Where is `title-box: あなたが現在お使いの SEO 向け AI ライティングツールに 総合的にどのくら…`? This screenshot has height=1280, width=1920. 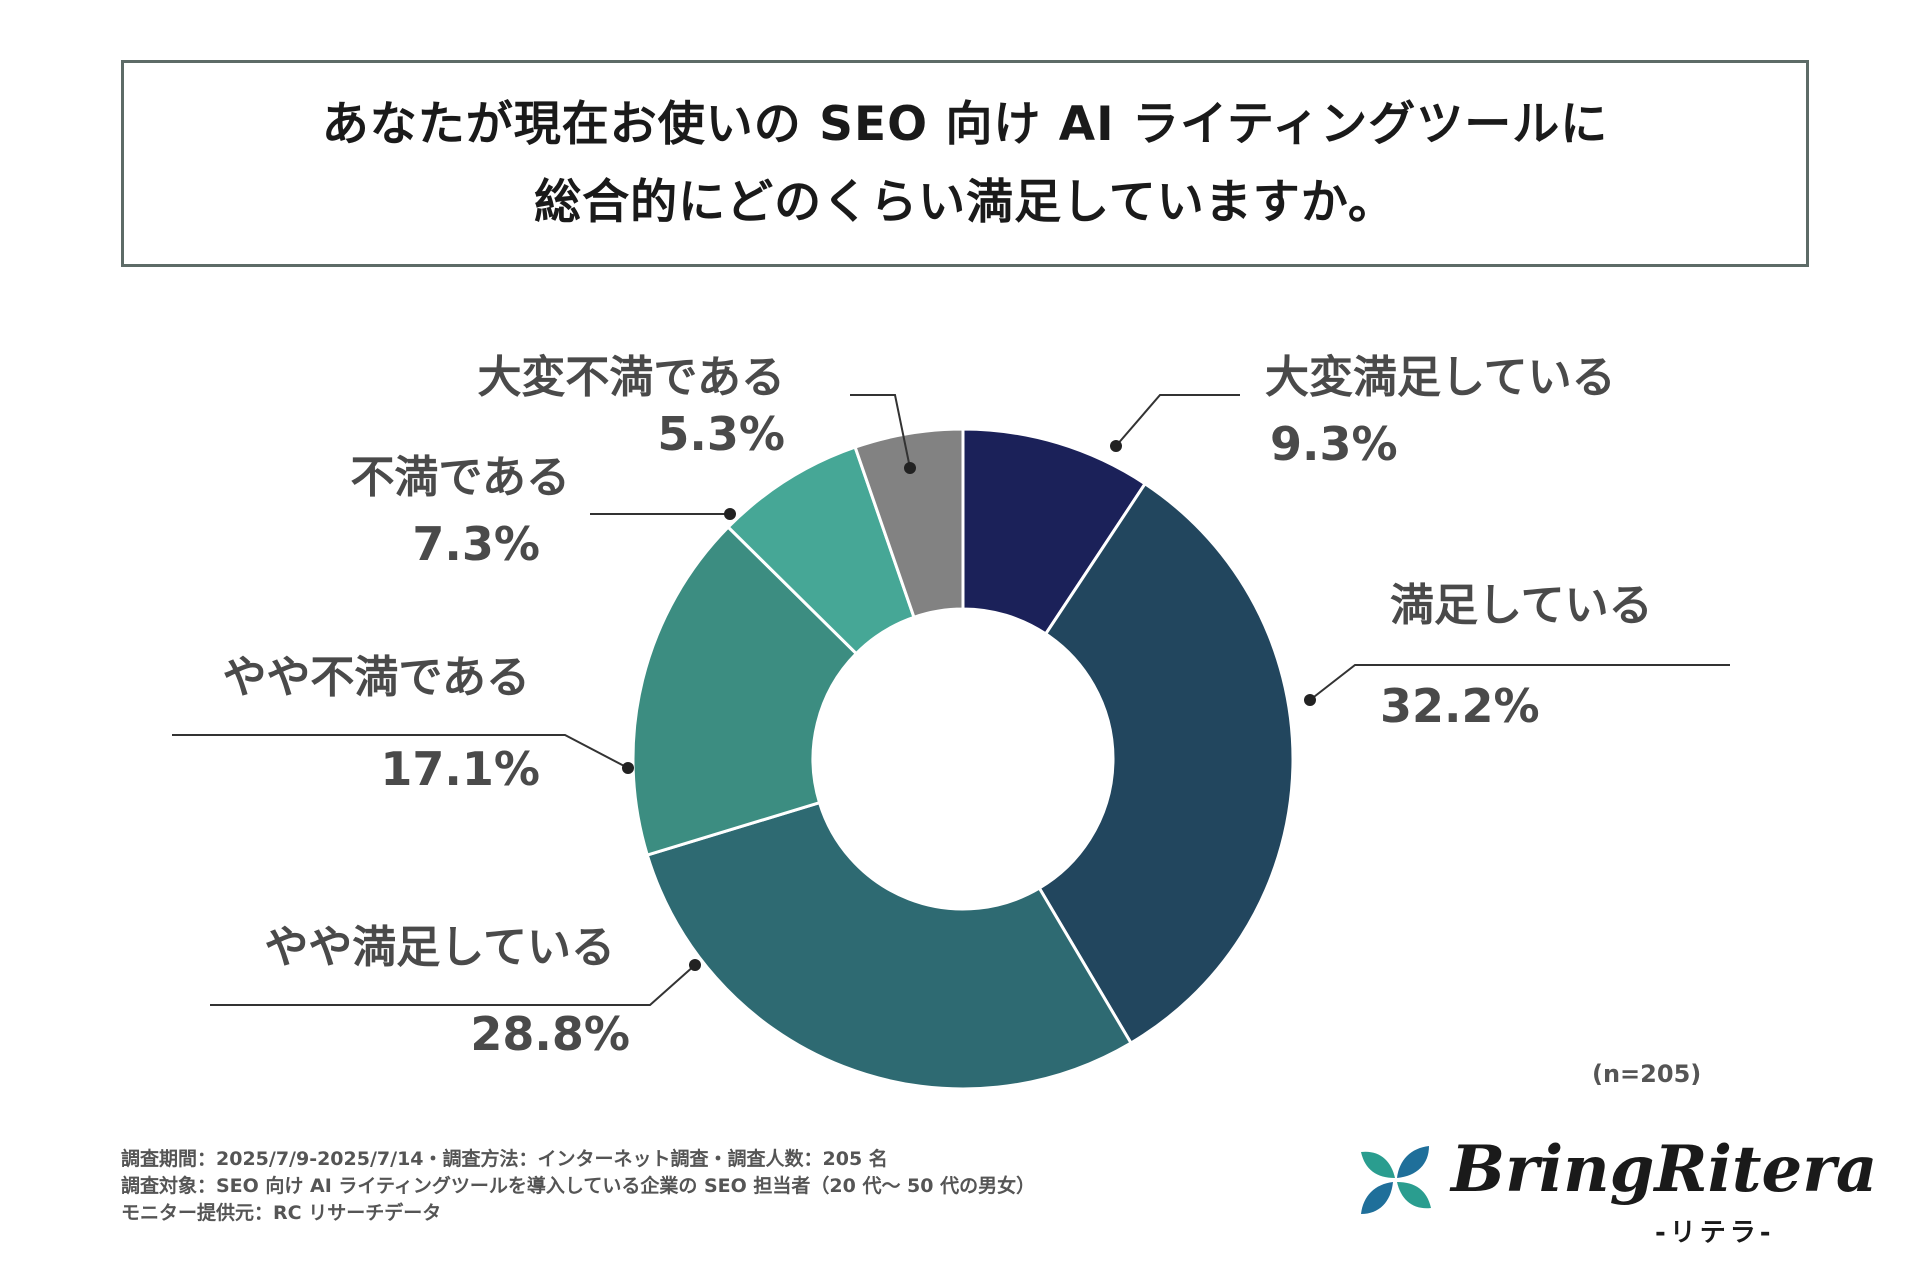 title-box: あなたが現在お使いの SEO 向け AI ライティングツールに 総合的にどのくら… is located at coordinates (965, 163).